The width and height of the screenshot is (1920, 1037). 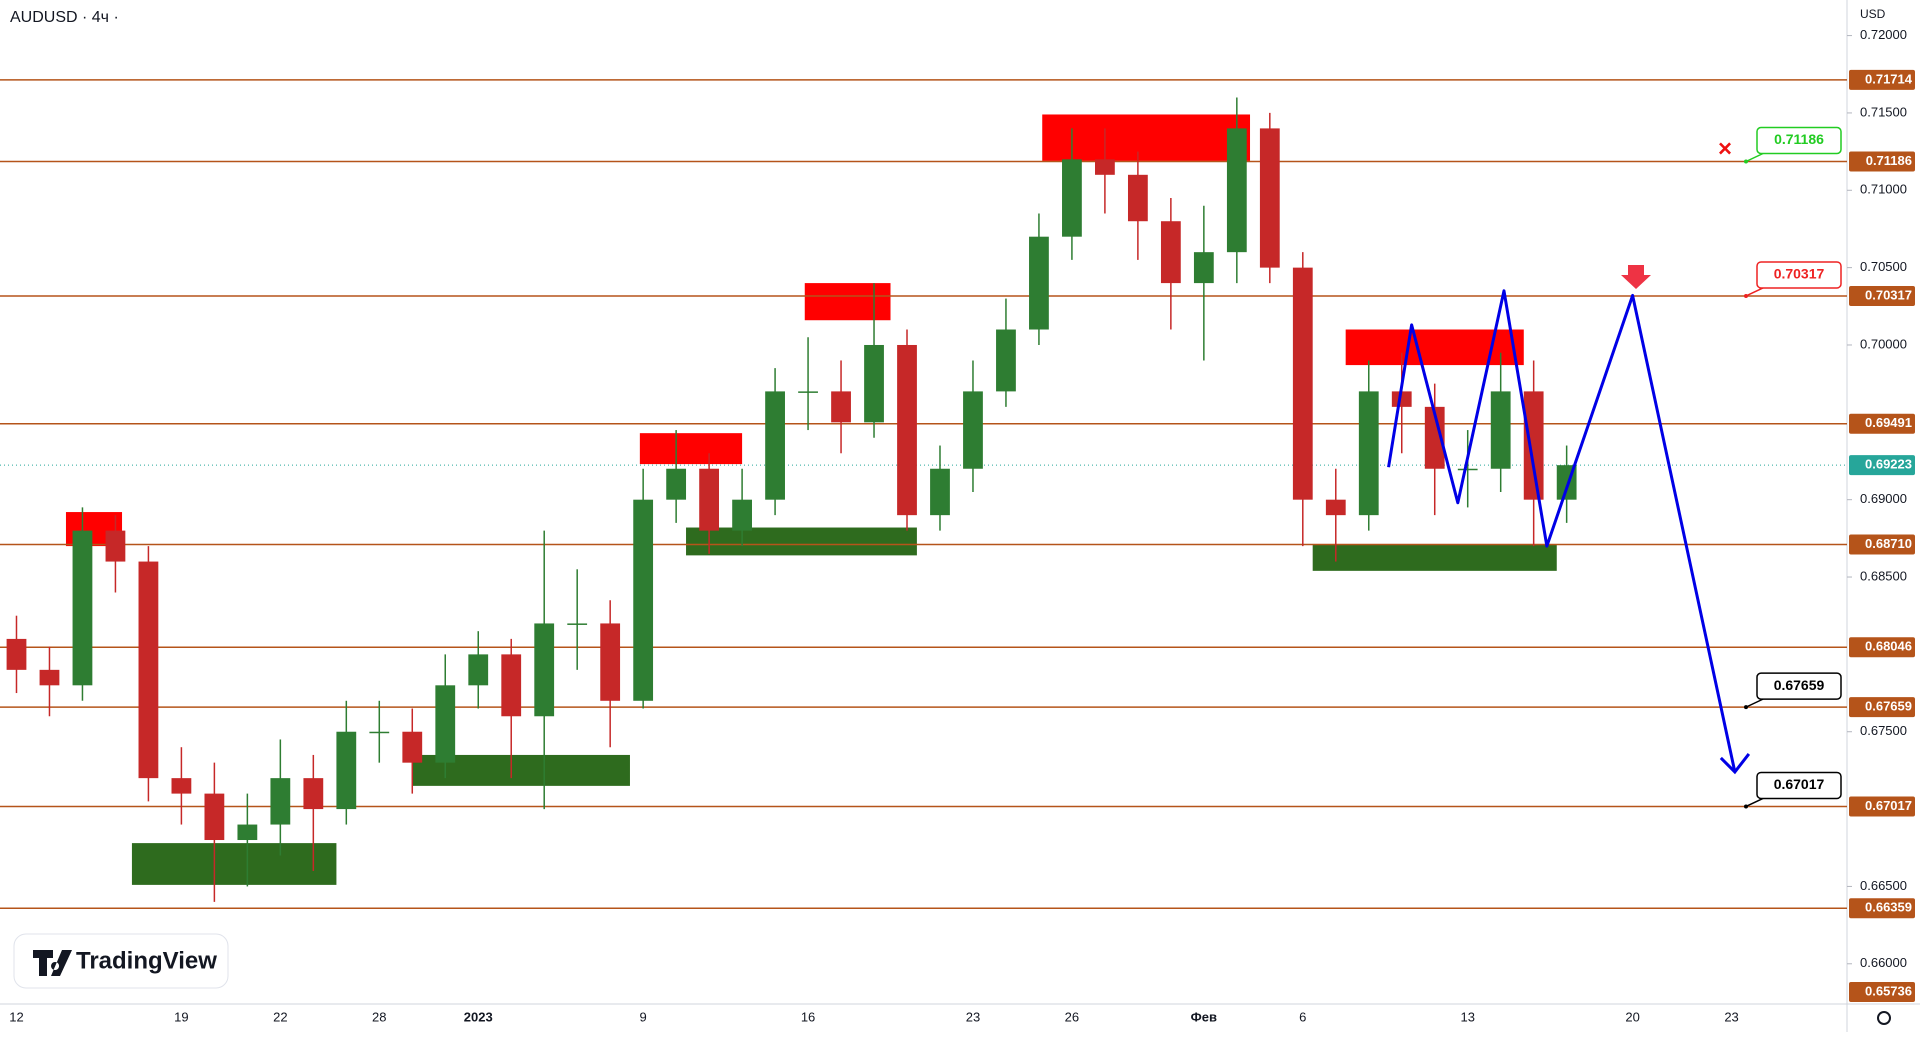 I want to click on x-tick-label: 20, so click(x=1632, y=1016).